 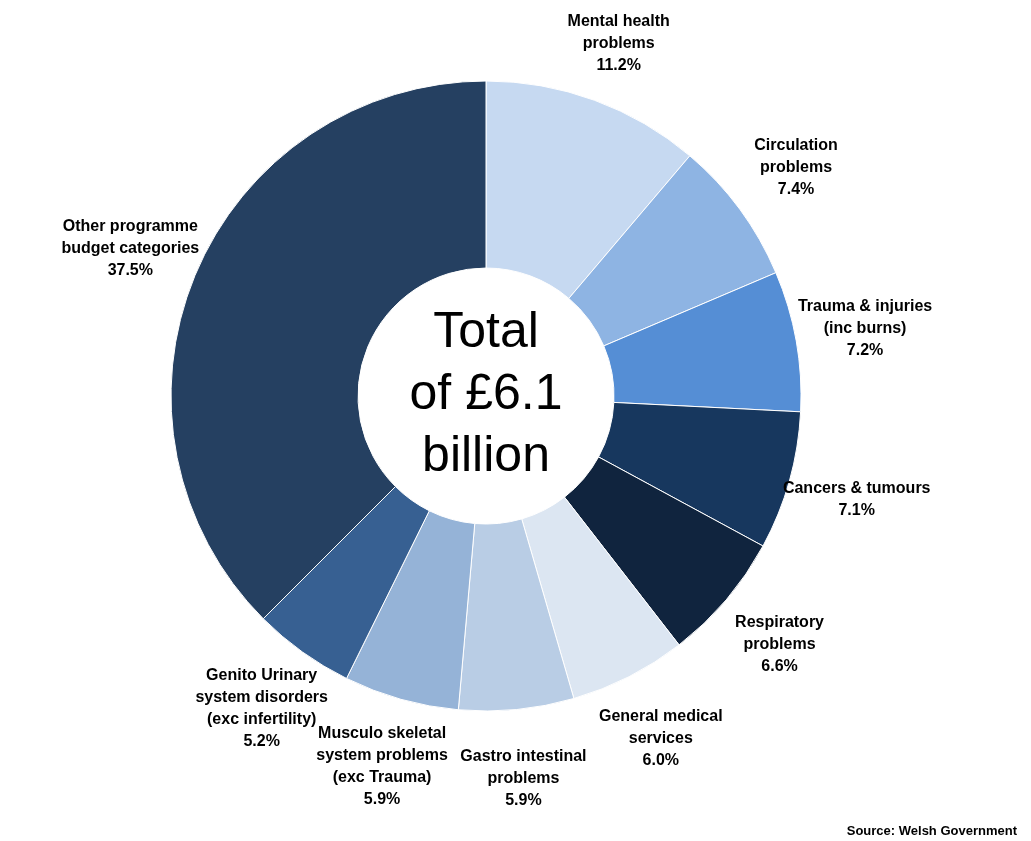 I want to click on slice-label: Trauma & injuries (inc burns), so click(x=865, y=316).